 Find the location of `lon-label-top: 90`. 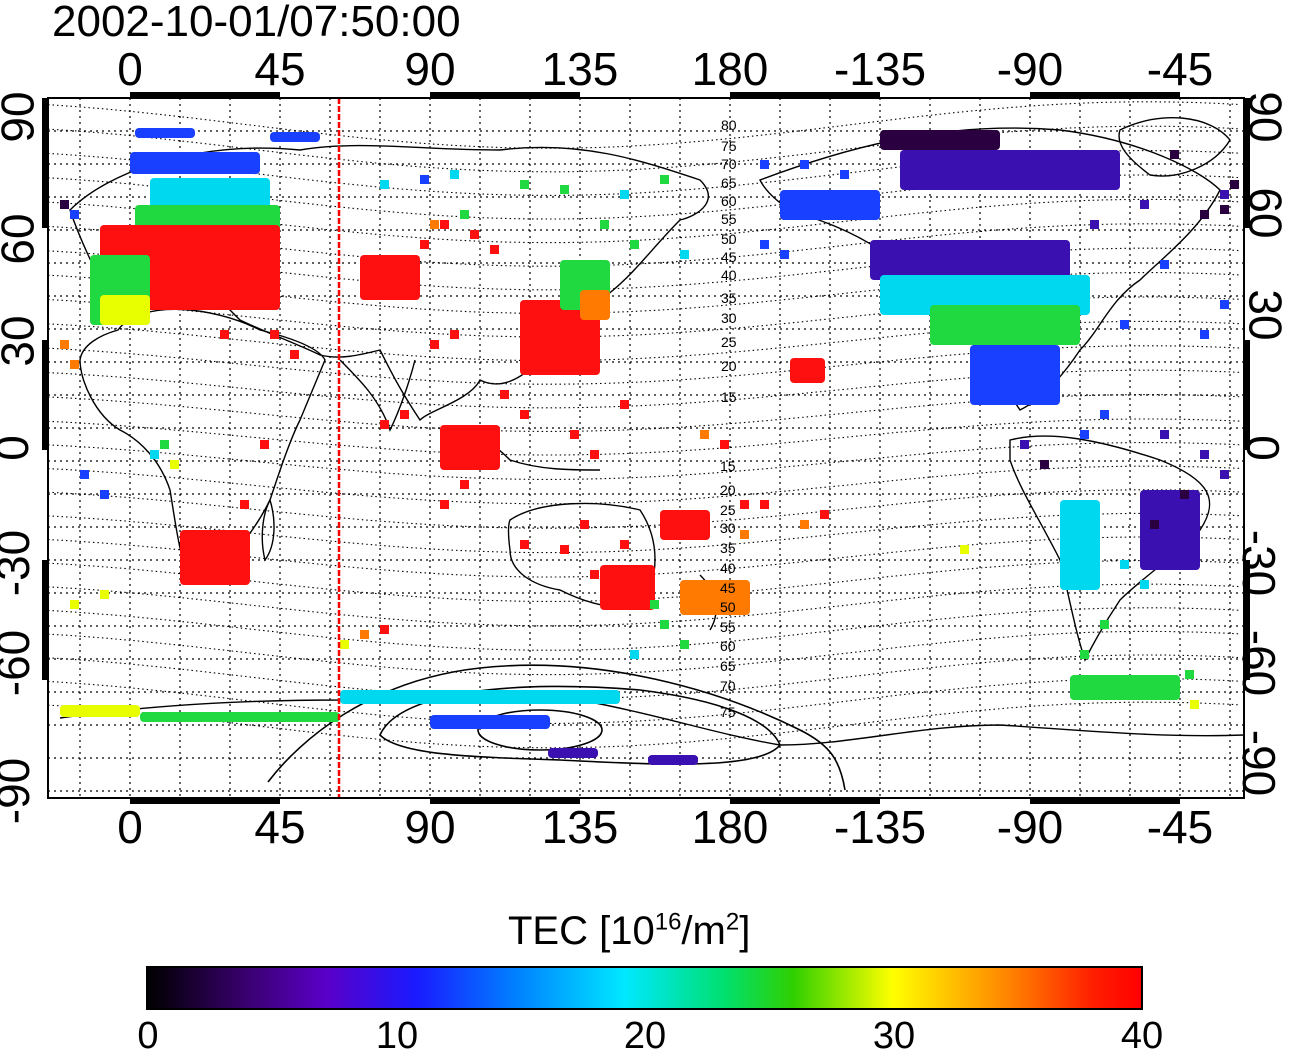

lon-label-top: 90 is located at coordinates (430, 69).